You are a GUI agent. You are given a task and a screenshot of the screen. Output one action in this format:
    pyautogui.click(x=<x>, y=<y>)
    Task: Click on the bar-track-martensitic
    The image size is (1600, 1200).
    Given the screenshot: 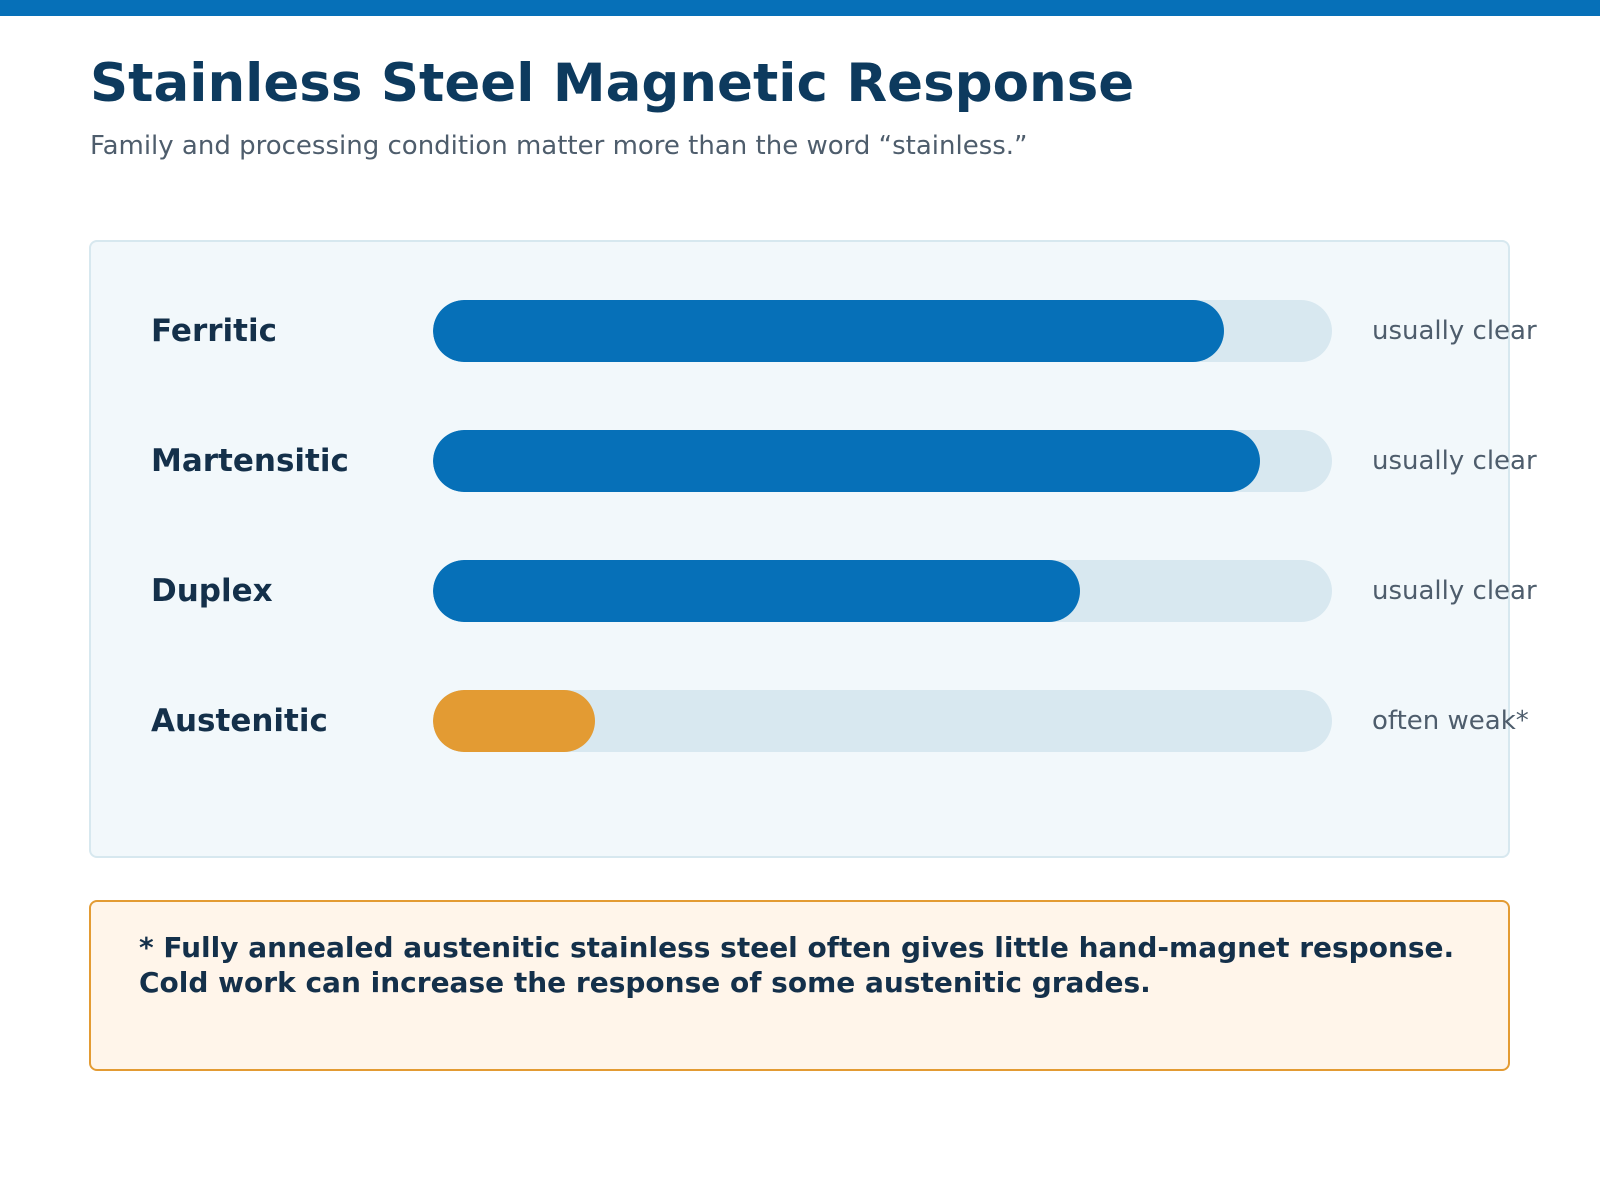 What is the action you would take?
    pyautogui.click(x=882, y=461)
    